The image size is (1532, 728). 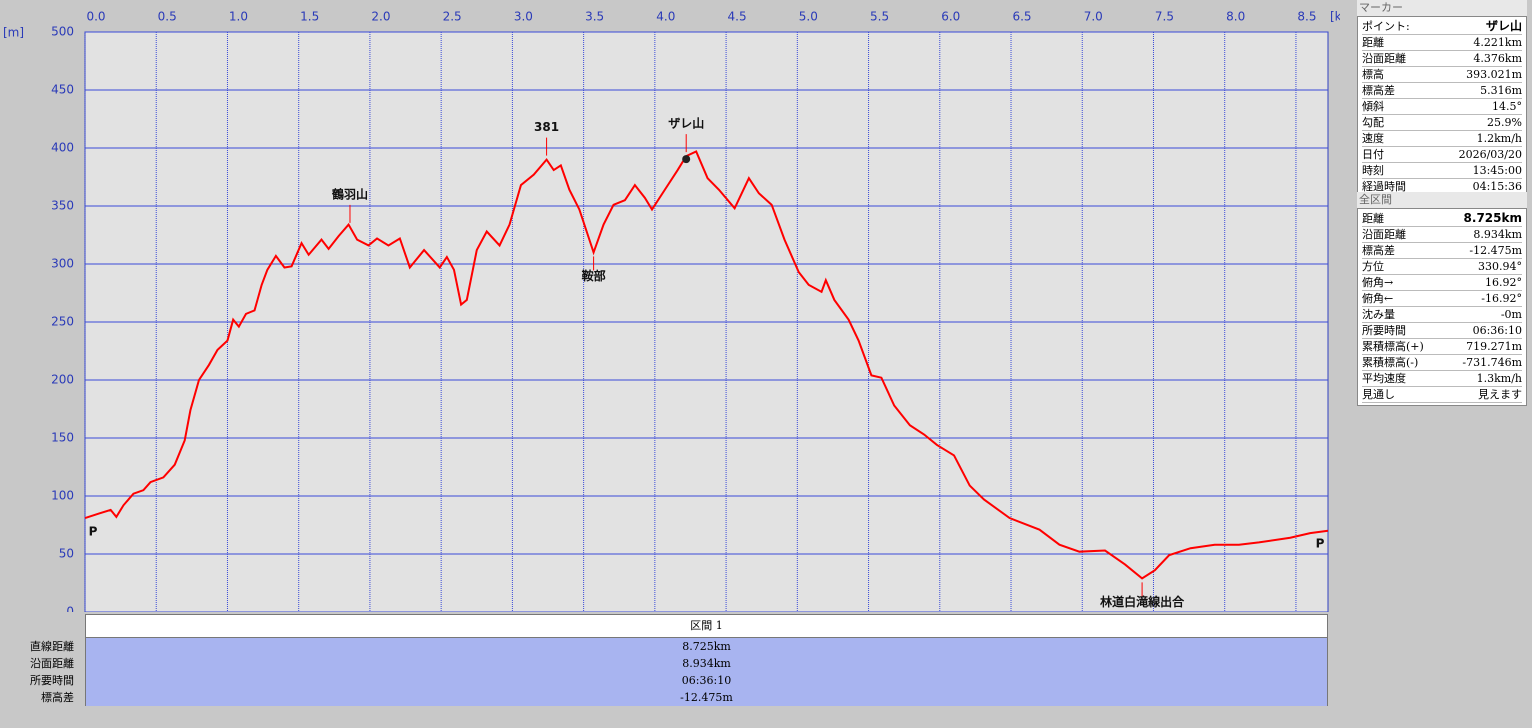 What do you see at coordinates (1235, 17) in the screenshot?
I see `x-tick-label: 8.0` at bounding box center [1235, 17].